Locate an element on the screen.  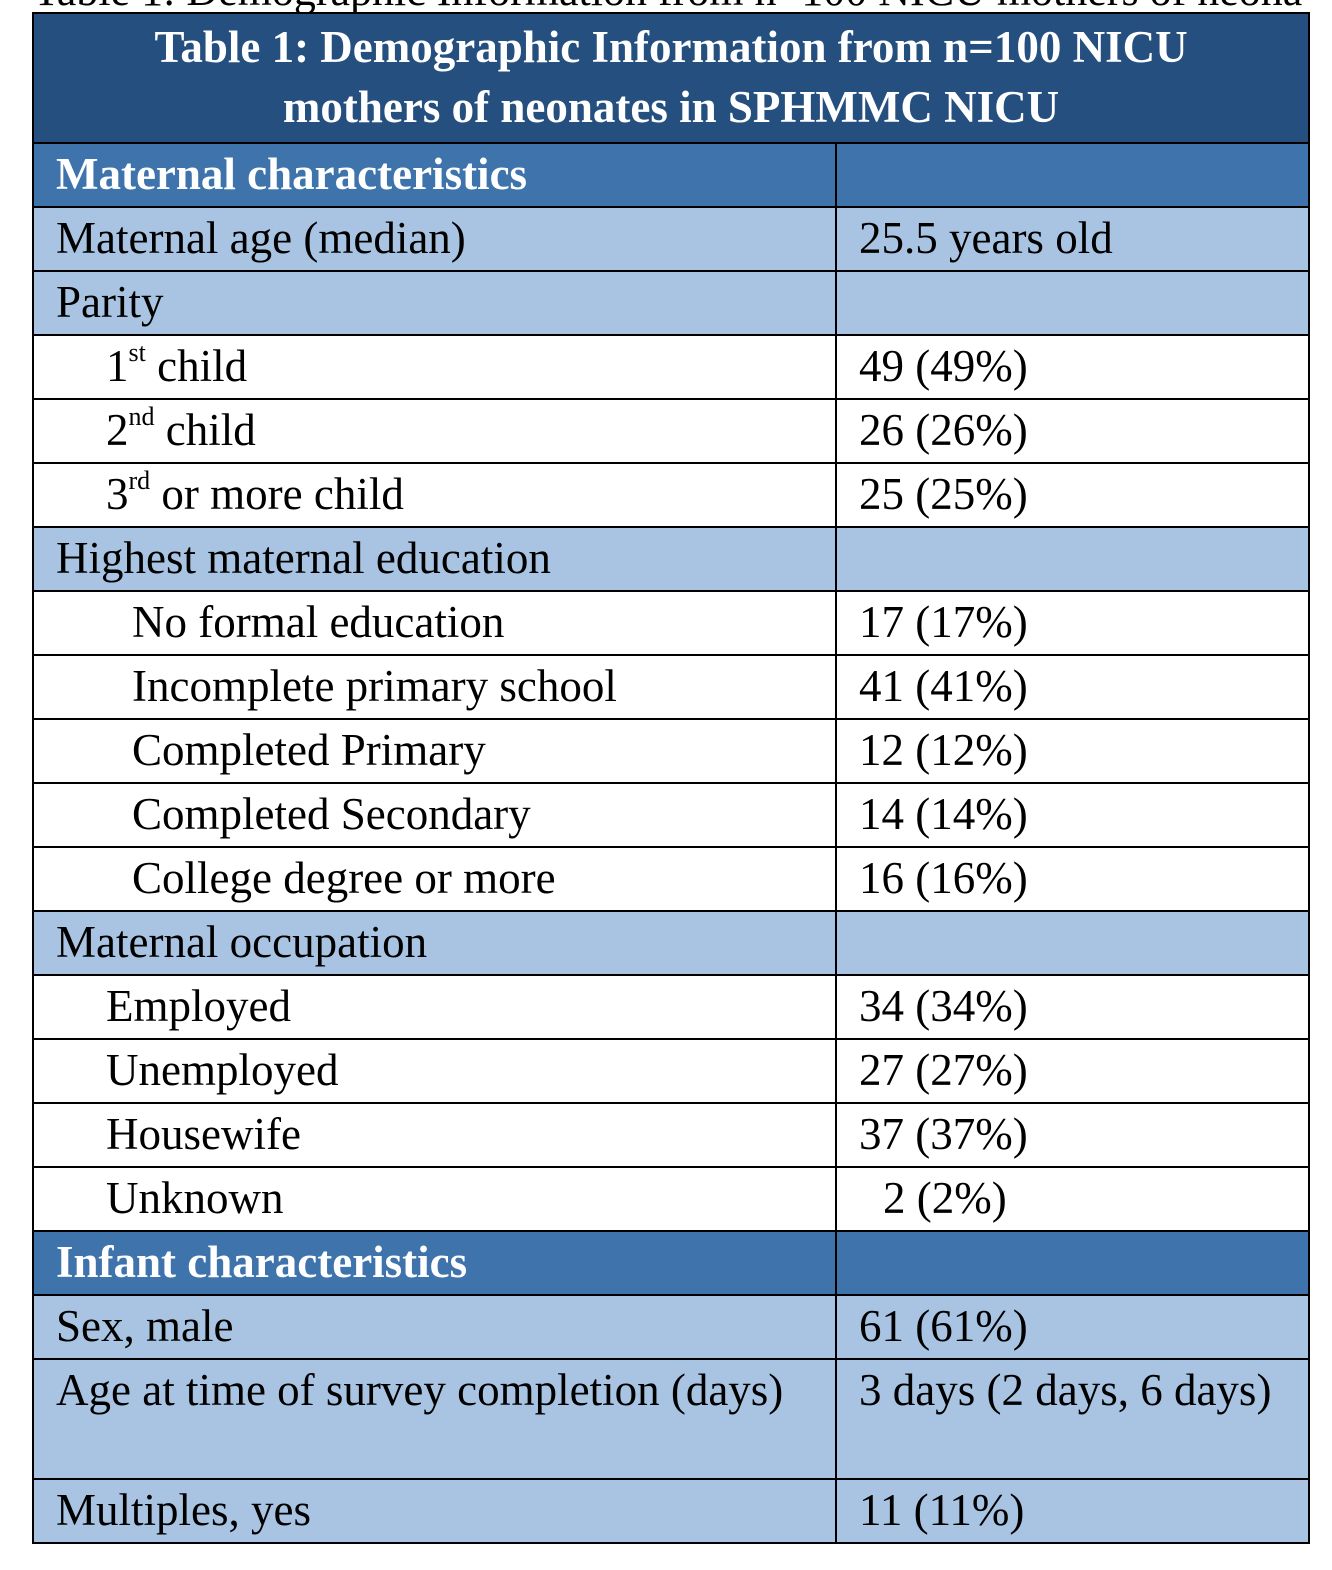
maternal-age-value: 25.5 years old is located at coordinates (1072, 239).